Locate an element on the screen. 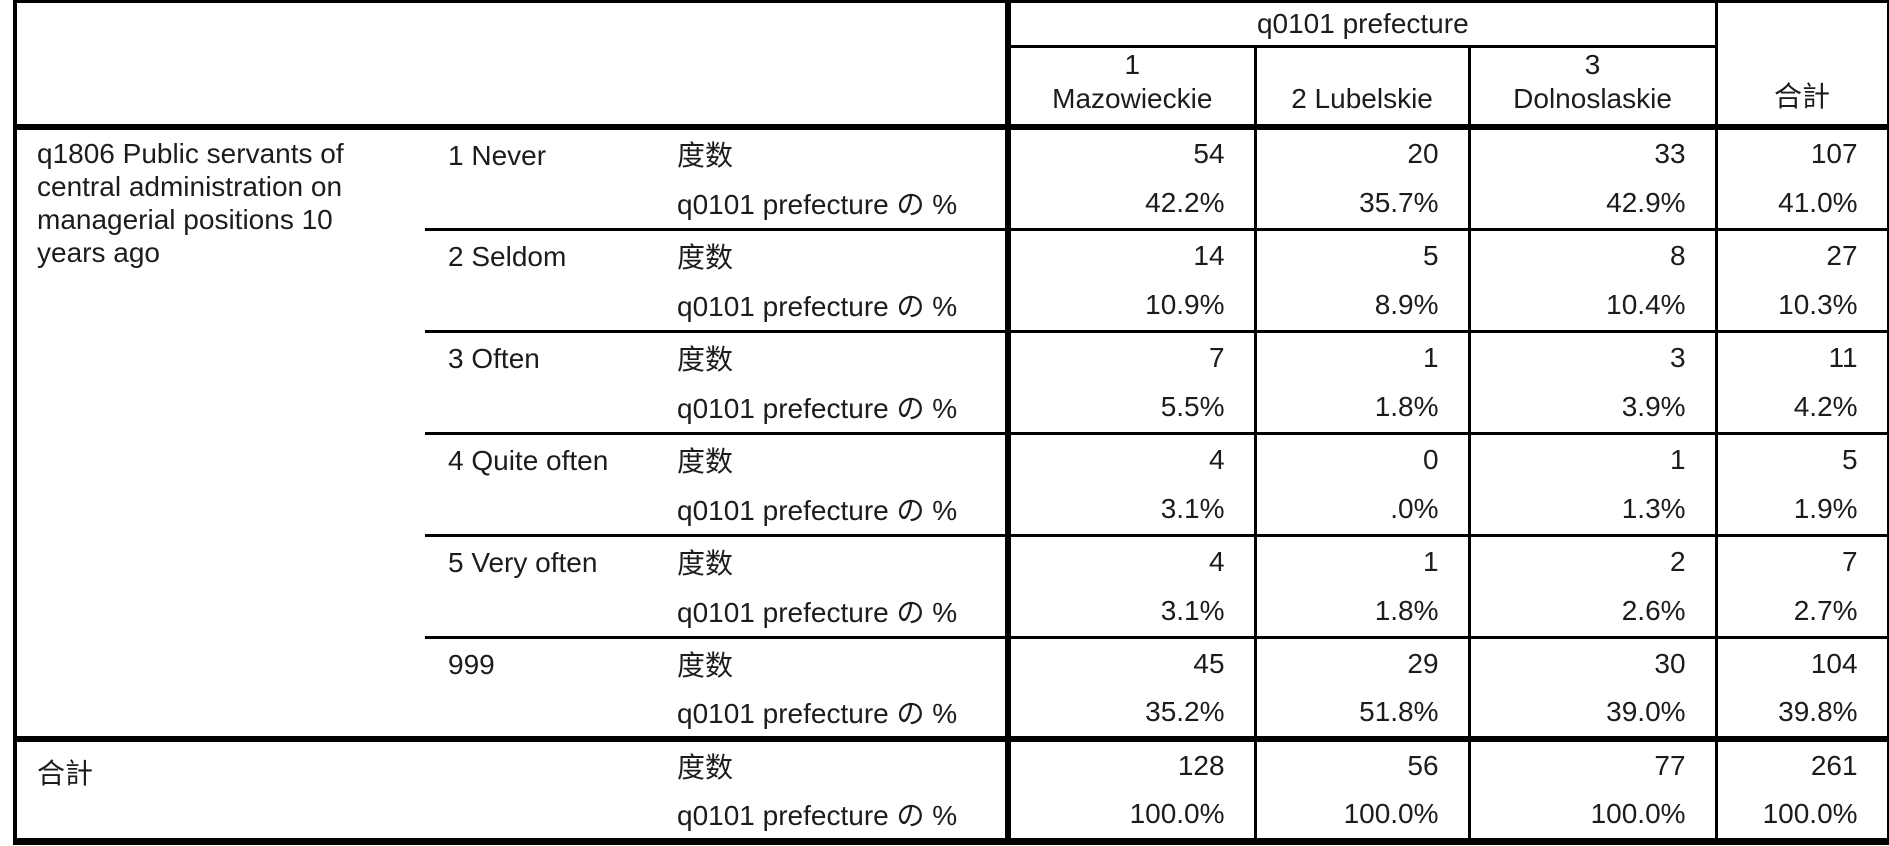 This screenshot has width=1889, height=846. table-row: 5 Very often 度数 4 1 2 7 is located at coordinates (952, 585).